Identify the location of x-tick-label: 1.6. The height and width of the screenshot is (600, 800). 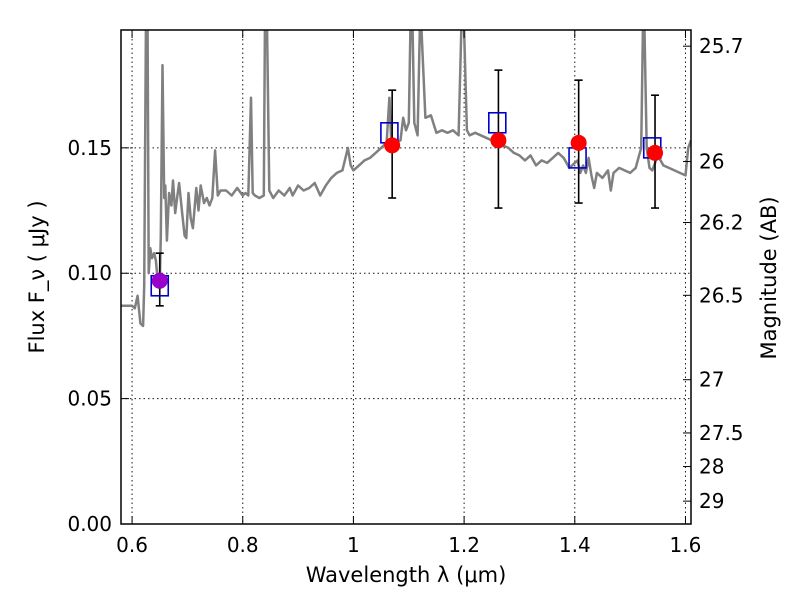
(686, 545).